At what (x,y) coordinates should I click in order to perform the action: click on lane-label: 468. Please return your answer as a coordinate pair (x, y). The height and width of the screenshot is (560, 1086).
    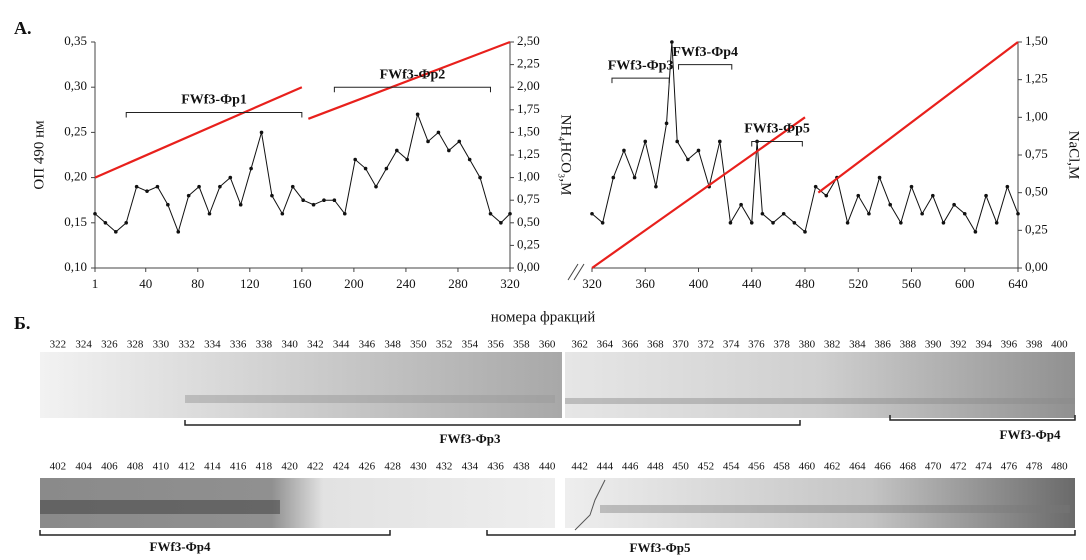
    Looking at the image, I should click on (908, 467).